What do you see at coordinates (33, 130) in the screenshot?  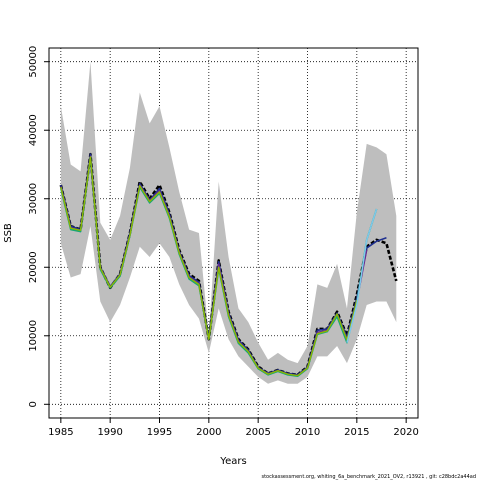 I see `y-tick-label: 40000` at bounding box center [33, 130].